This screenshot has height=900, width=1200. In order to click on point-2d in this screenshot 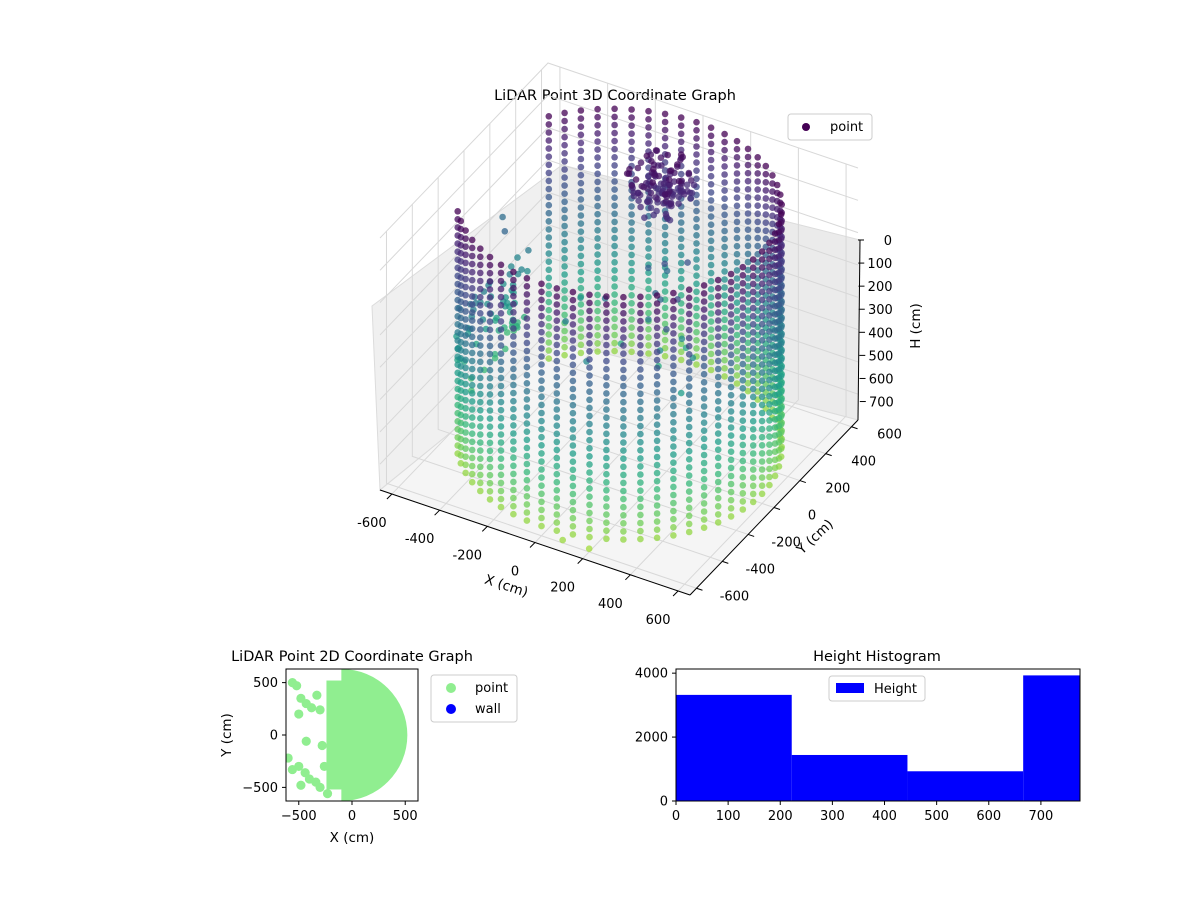, I will do `click(320, 710)`.